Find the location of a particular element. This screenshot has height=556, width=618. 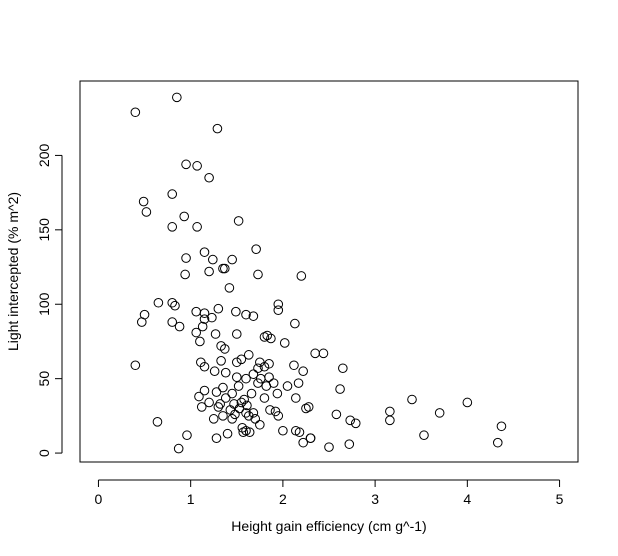

y-tick-label: 200 is located at coordinates (44, 156).